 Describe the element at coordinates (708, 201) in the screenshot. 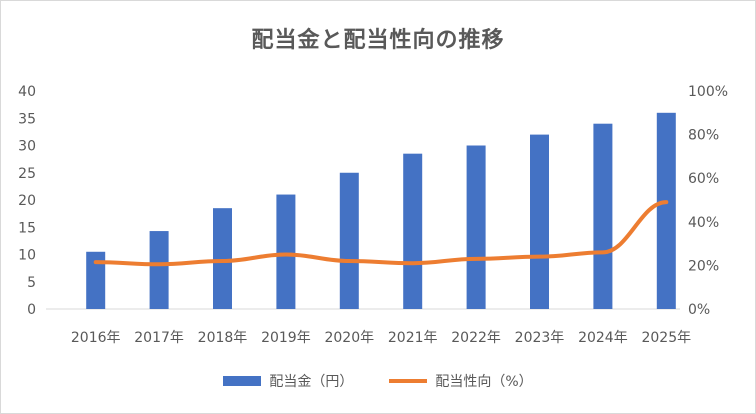

I see `right-axis-ticks: 0% 20% 40% 60% 80% 100%` at that location.